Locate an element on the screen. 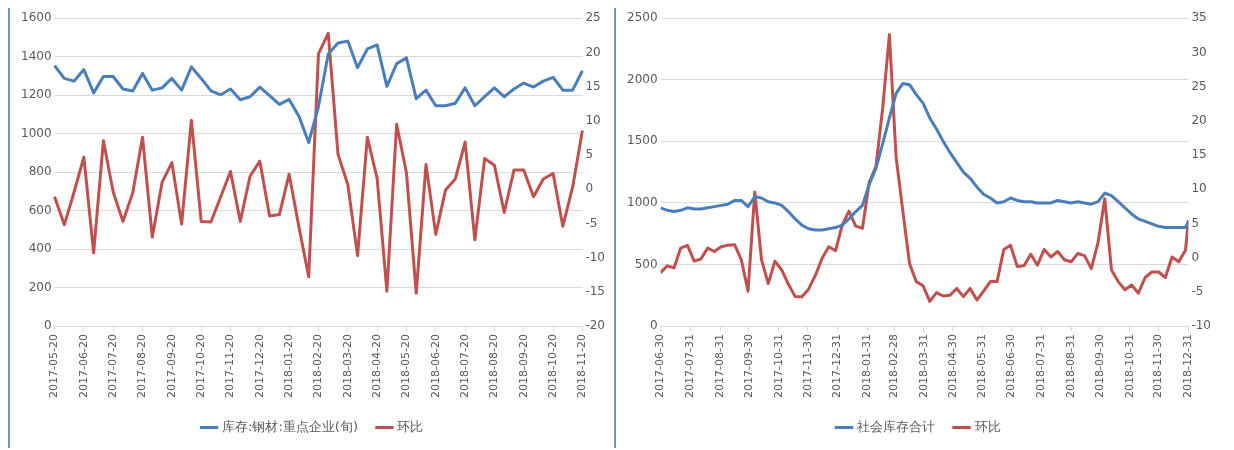  x-tick-label: 2018-08-31 is located at coordinates (1070, 366).